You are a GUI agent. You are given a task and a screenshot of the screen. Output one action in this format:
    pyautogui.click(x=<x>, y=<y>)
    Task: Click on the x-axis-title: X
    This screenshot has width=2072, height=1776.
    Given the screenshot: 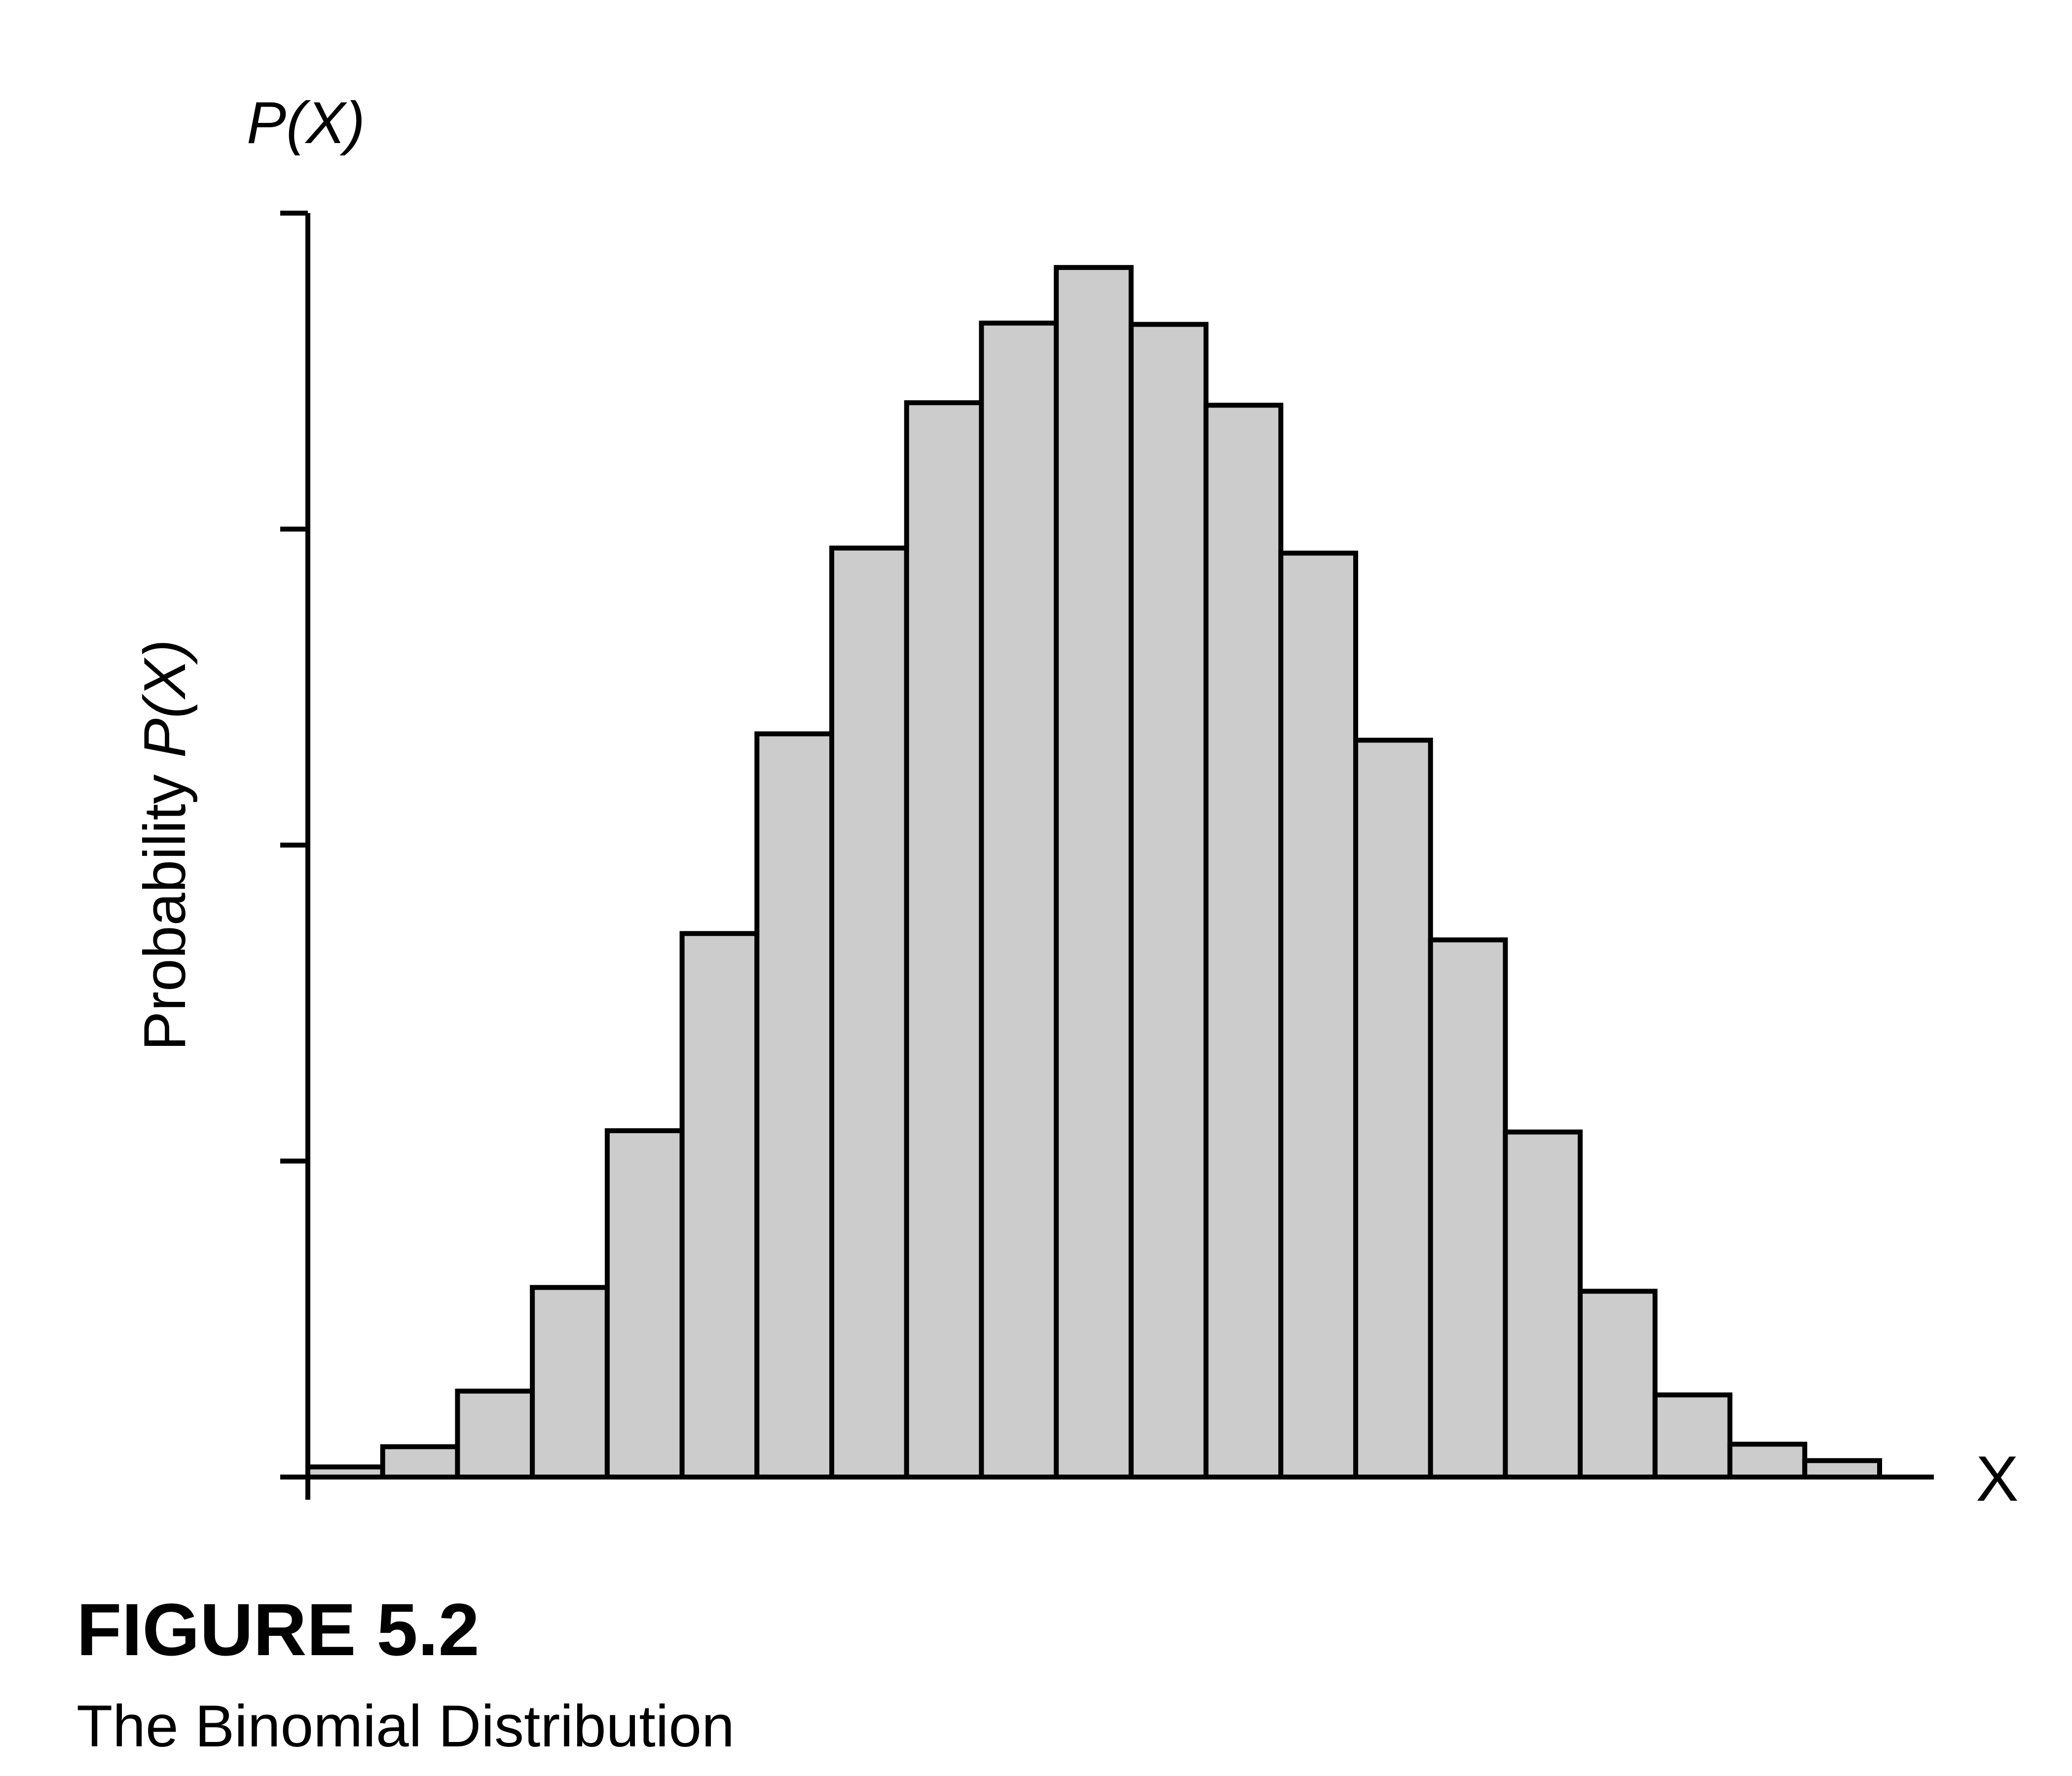 What is the action you would take?
    pyautogui.click(x=1998, y=1479)
    